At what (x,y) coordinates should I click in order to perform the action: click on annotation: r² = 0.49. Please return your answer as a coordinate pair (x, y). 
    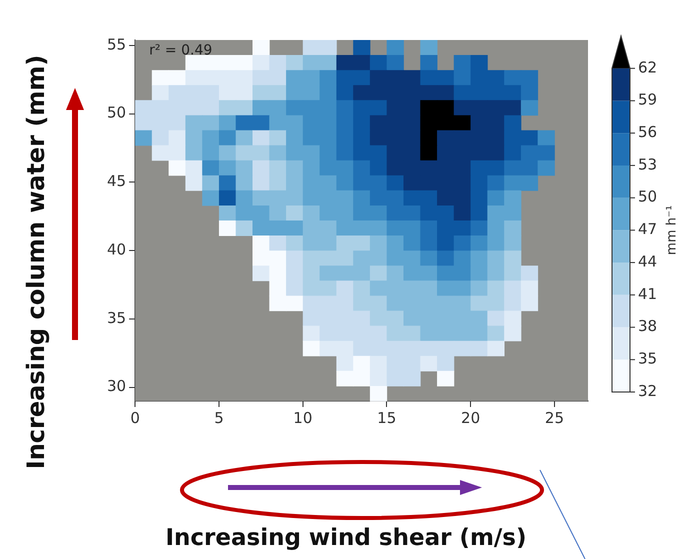
    Looking at the image, I should click on (180, 50).